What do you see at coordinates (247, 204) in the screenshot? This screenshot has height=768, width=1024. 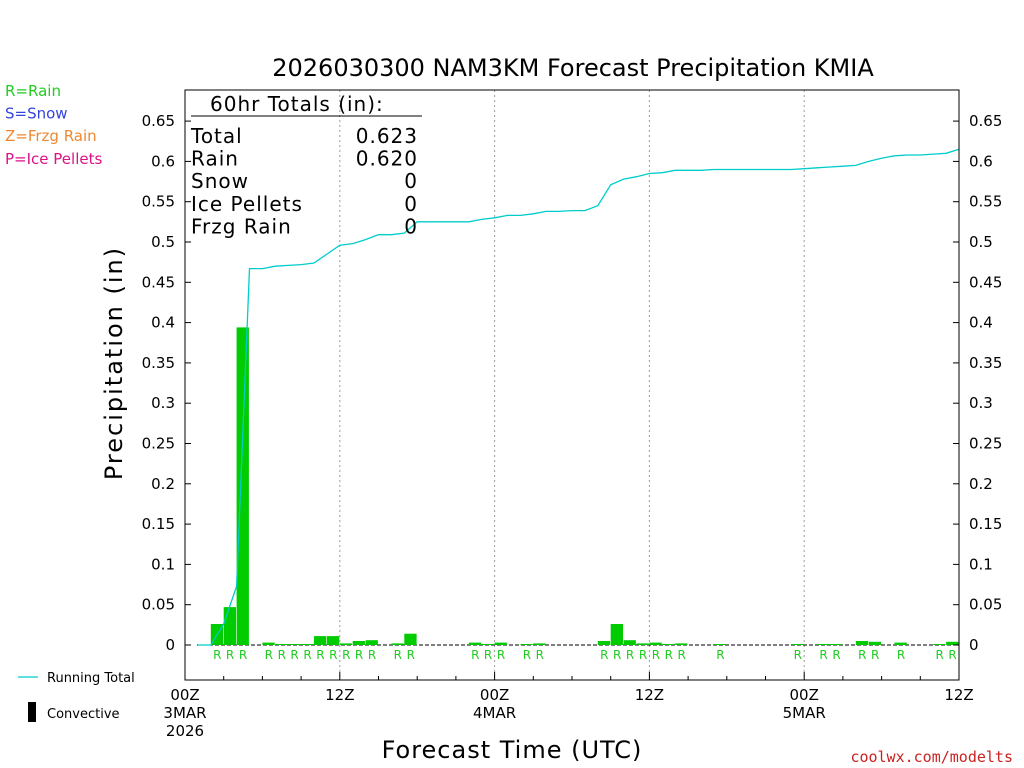 I see `totals-row-label: Ice Pellets` at bounding box center [247, 204].